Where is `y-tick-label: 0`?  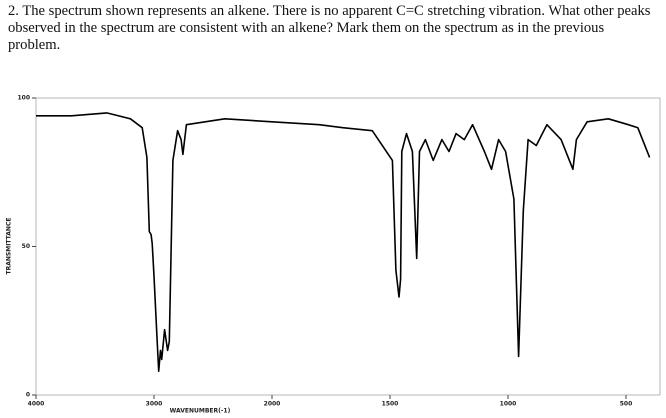 y-tick-label: 0 is located at coordinates (28, 395).